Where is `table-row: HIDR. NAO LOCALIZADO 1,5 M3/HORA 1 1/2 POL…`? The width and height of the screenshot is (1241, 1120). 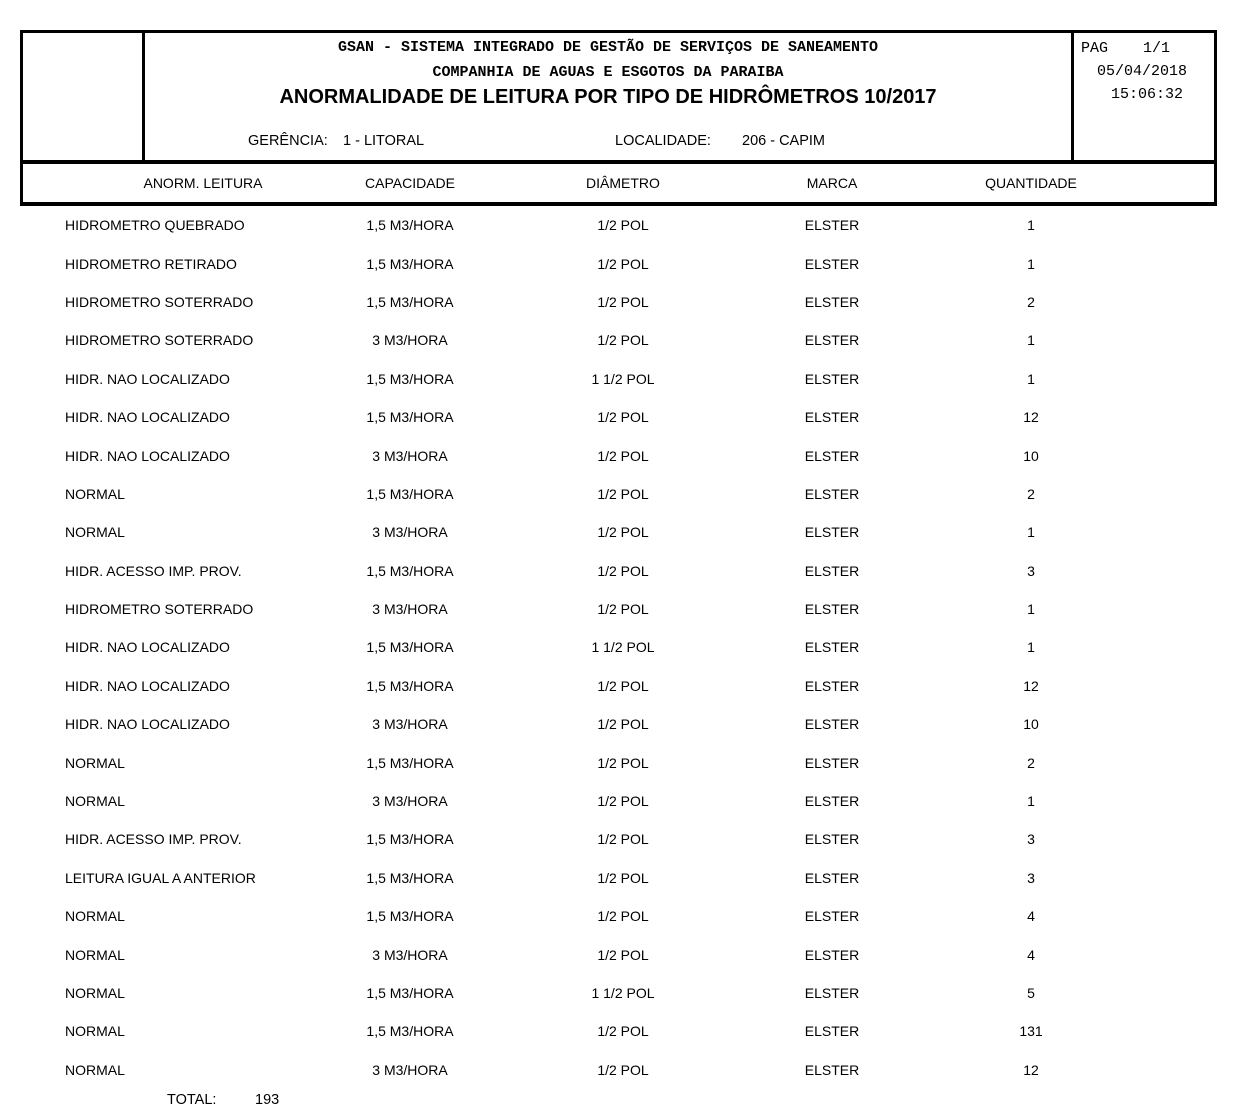
table-row: HIDR. NAO LOCALIZADO 1,5 M3/HORA 1 1/2 POL… is located at coordinates (618, 647).